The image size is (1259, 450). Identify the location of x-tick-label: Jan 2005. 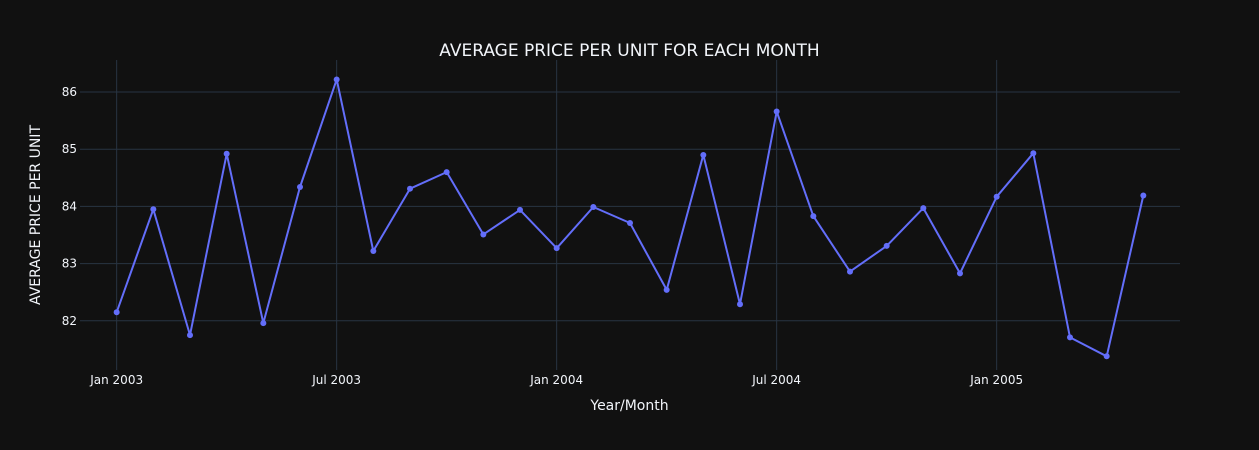
(996, 380).